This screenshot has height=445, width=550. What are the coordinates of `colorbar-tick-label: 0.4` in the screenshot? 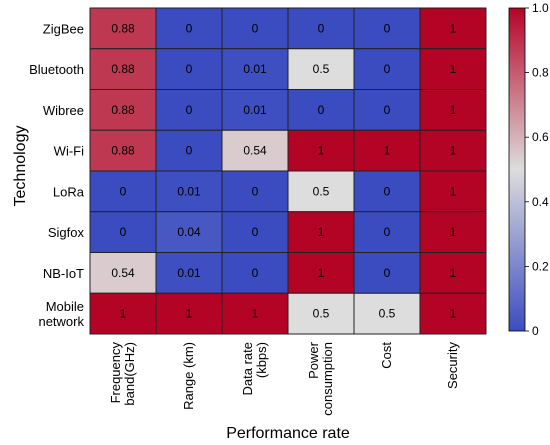 It's located at (540, 202).